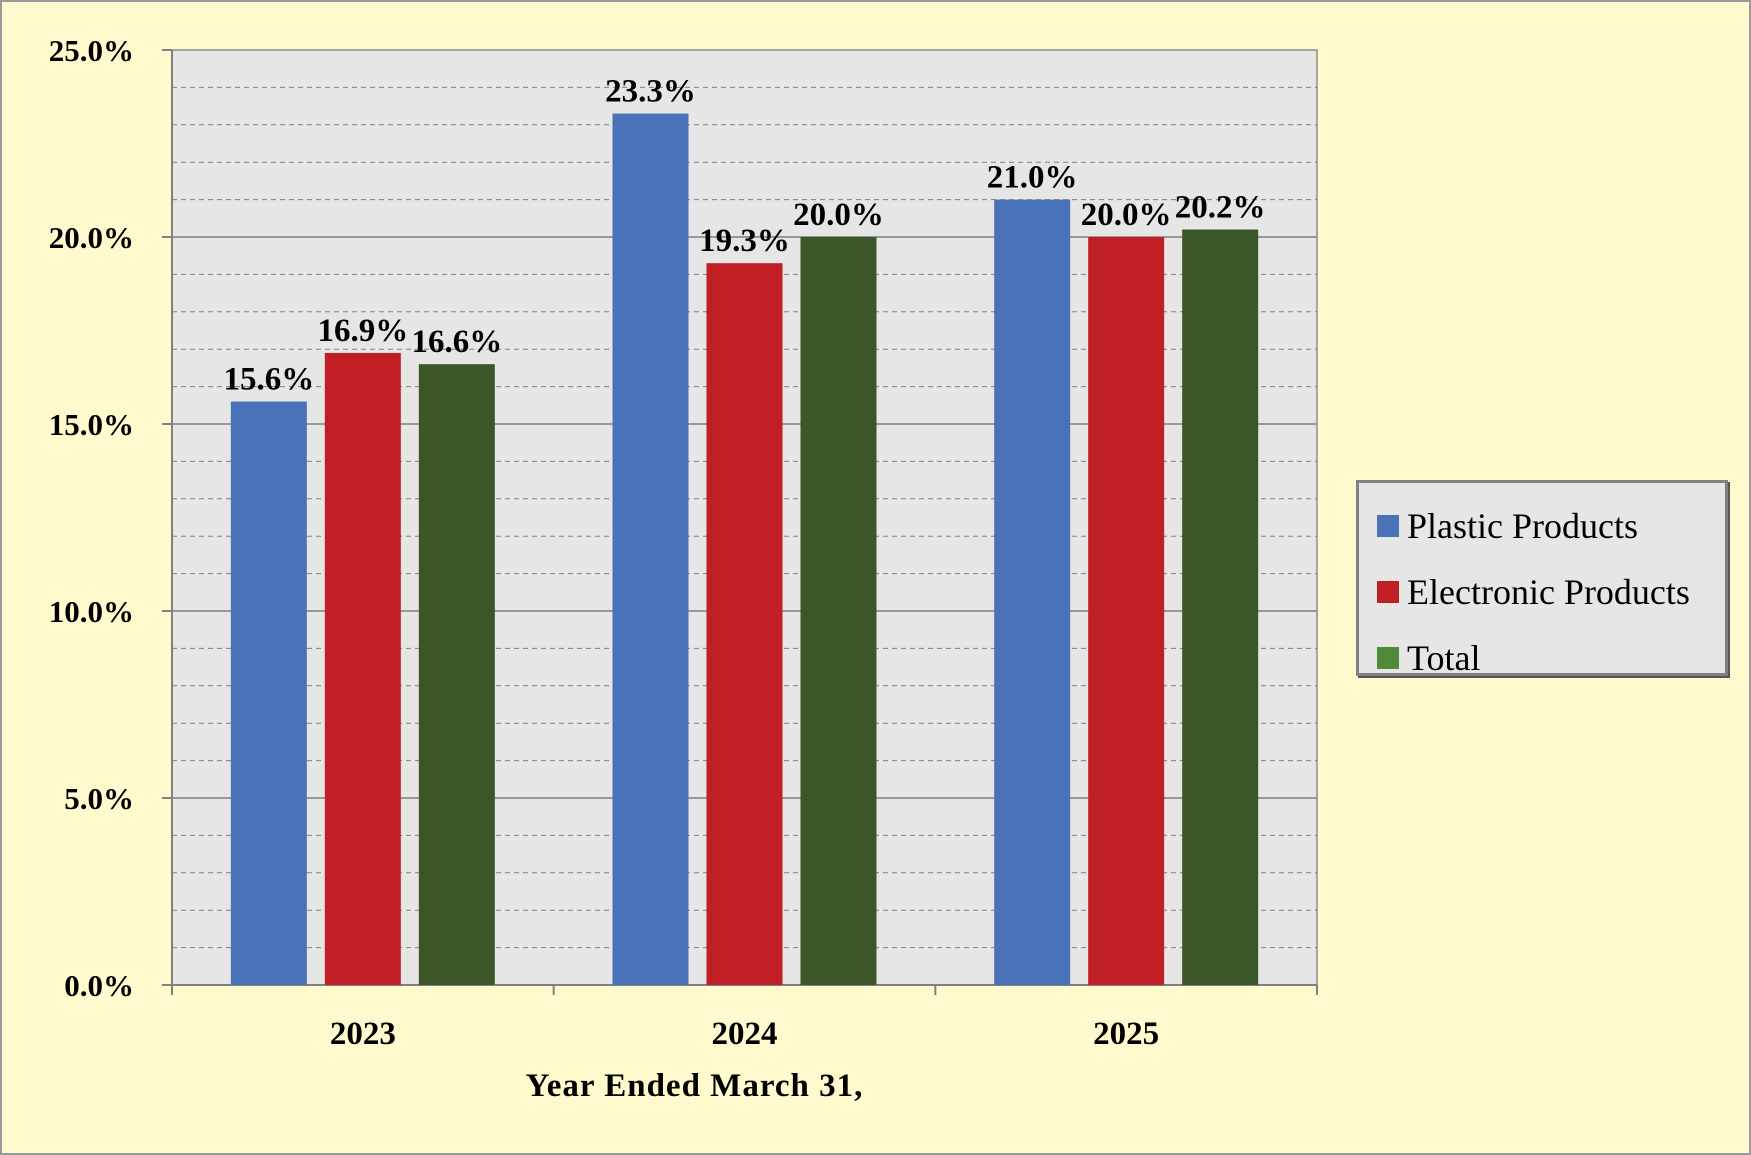  I want to click on legend-item-electronic: Electronic Products, so click(1542, 592).